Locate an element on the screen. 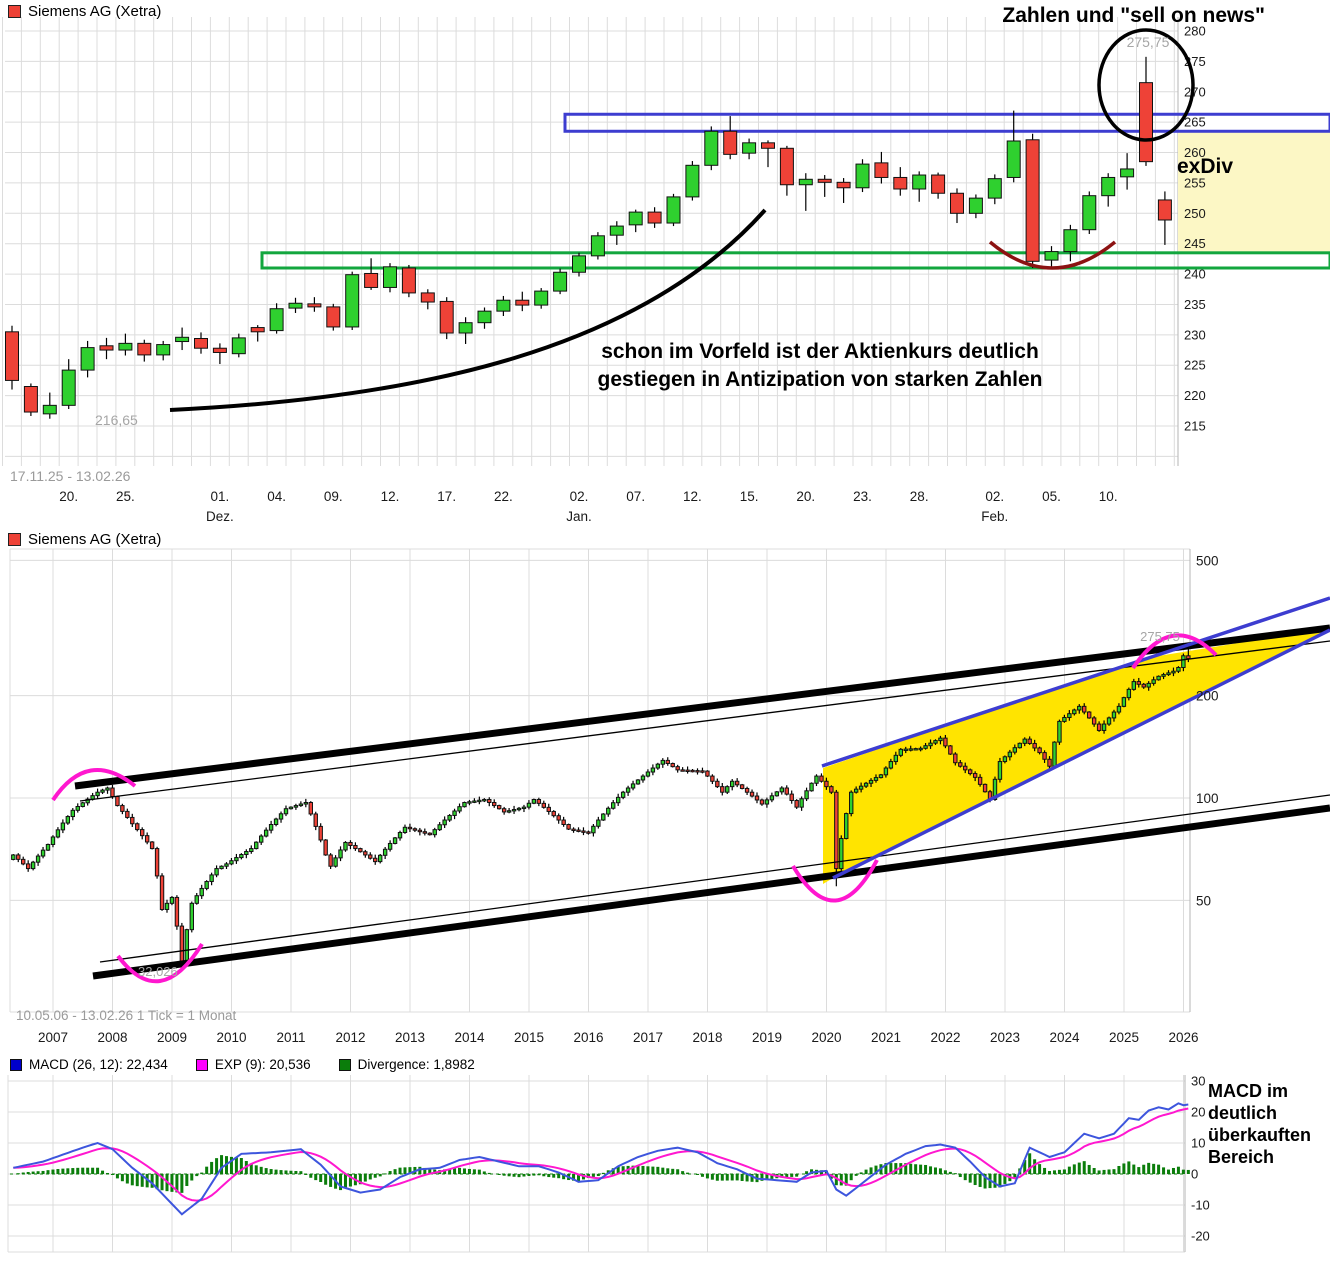 The image size is (1330, 1280). macd-line is located at coordinates (601, 1159).